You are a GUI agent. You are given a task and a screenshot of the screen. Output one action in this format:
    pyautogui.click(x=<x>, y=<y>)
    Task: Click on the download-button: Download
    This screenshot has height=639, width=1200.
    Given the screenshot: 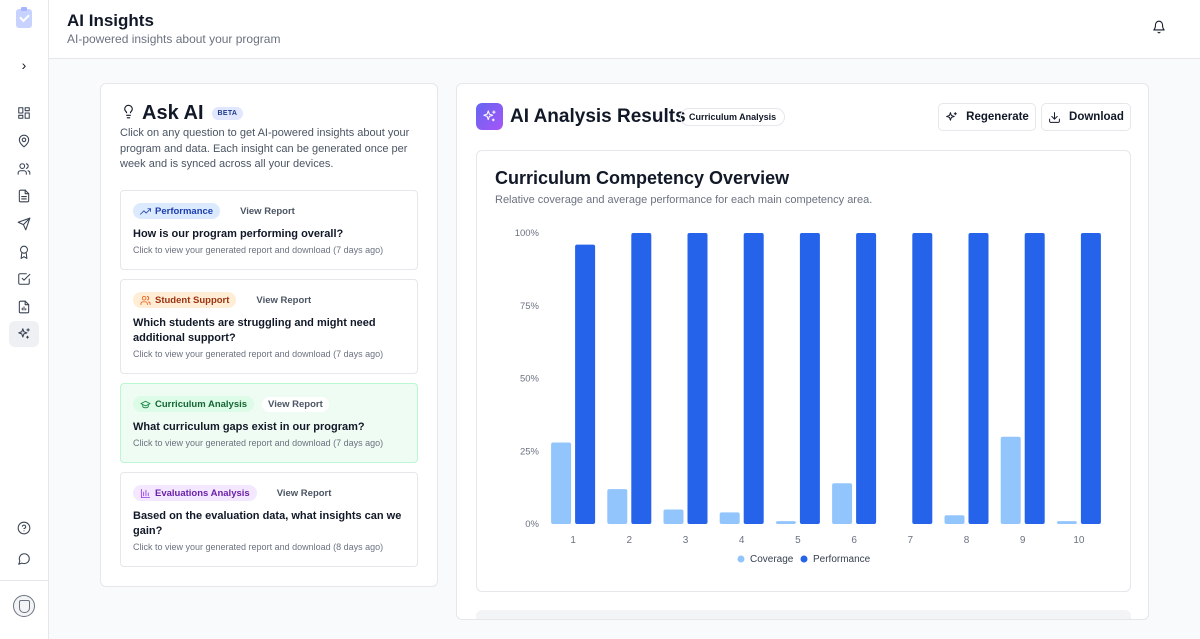 What is the action you would take?
    pyautogui.click(x=1086, y=117)
    